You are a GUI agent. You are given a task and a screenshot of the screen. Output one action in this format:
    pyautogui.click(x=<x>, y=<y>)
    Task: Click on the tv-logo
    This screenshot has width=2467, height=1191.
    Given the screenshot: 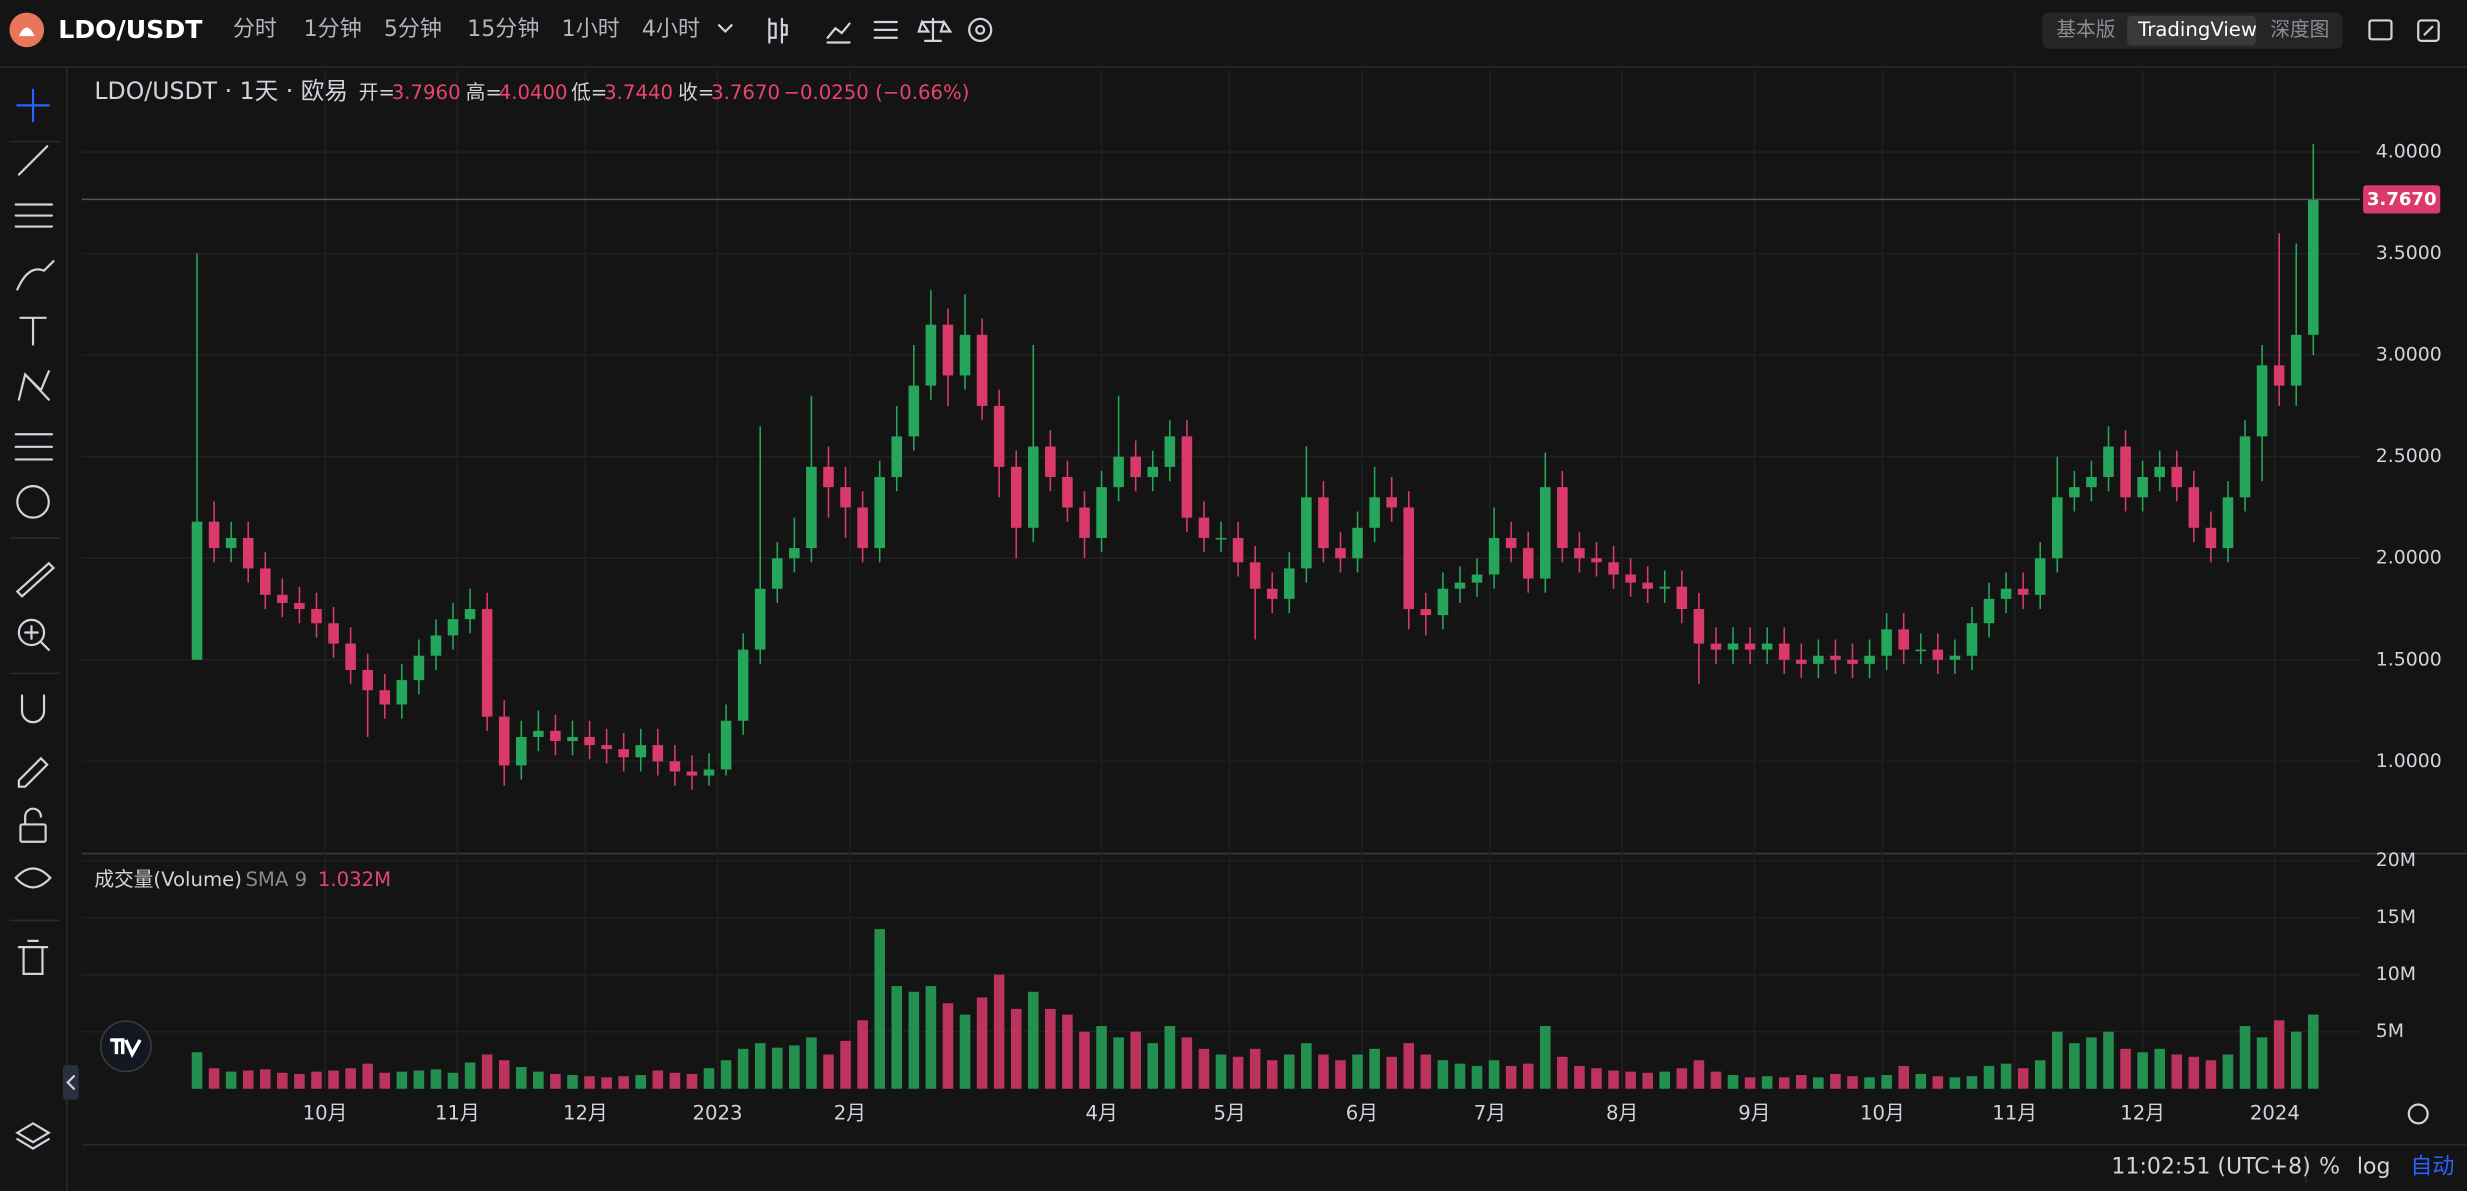 What is the action you would take?
    pyautogui.click(x=125, y=1046)
    